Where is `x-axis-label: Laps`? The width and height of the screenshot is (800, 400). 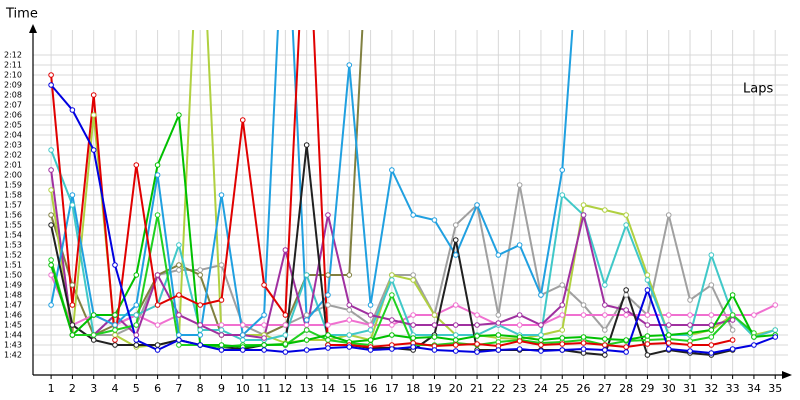 x-axis-label: Laps is located at coordinates (758, 89).